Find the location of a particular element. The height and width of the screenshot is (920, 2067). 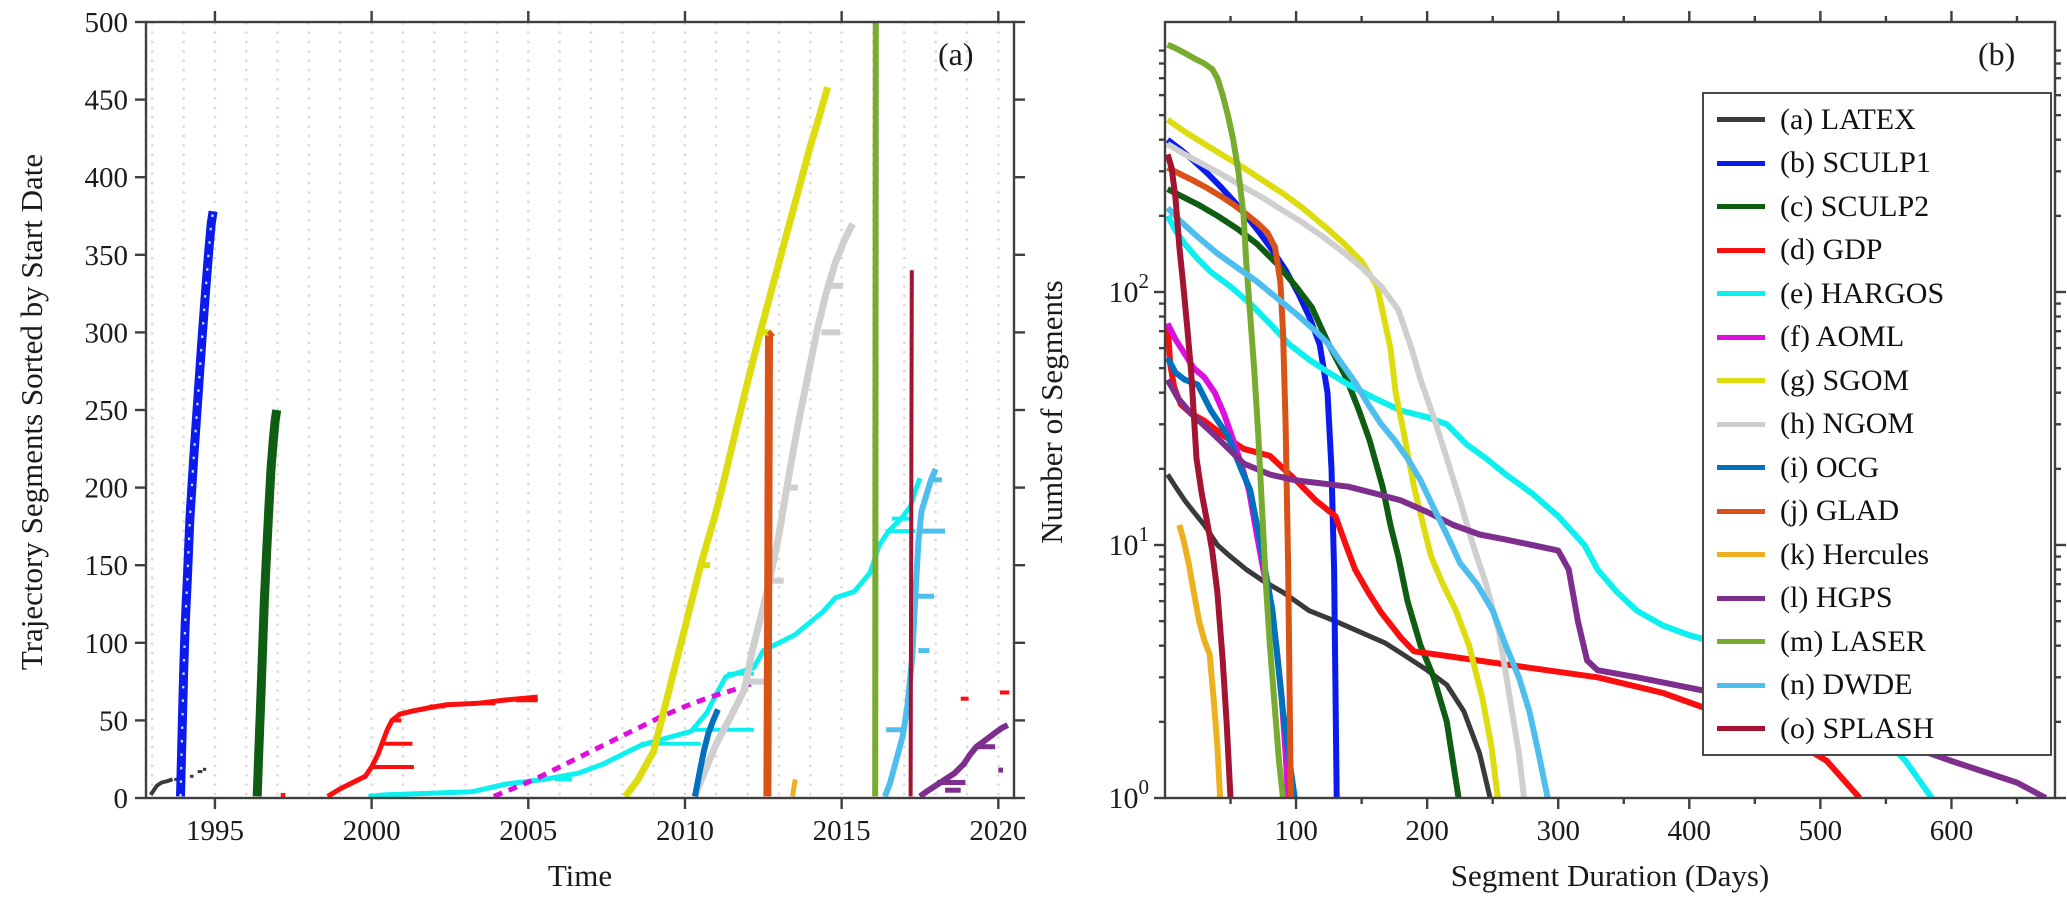

legend-entry-sculp1: (b) SCULP1 is located at coordinates (1877, 164).